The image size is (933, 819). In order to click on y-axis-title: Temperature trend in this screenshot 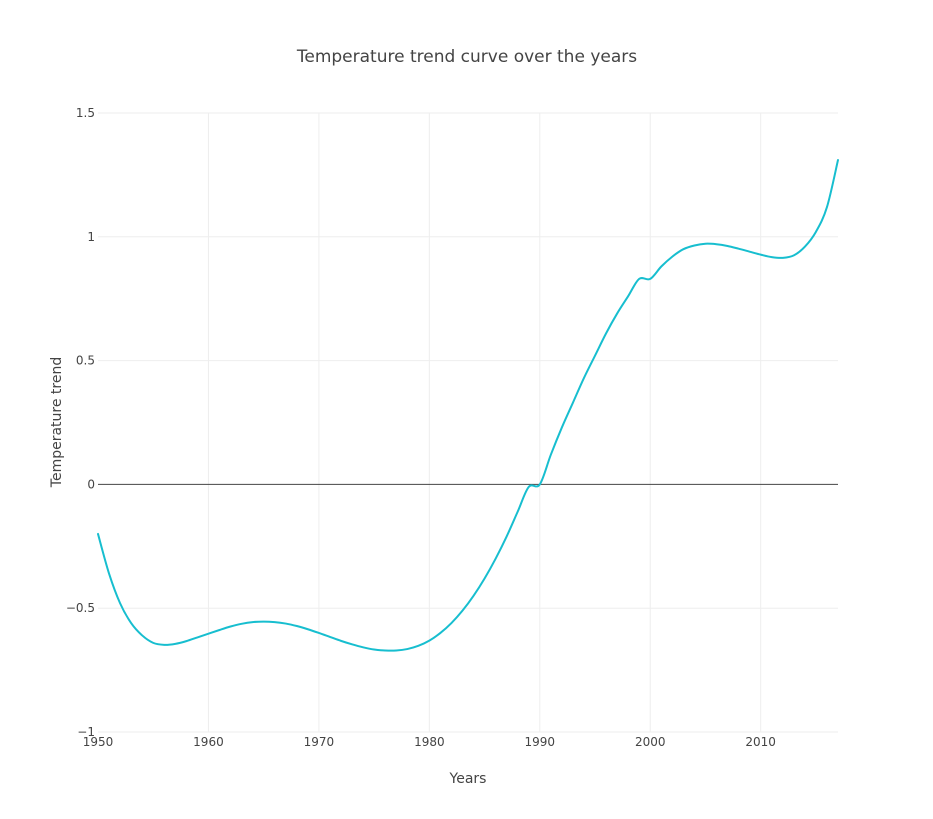, I will do `click(57, 422)`.